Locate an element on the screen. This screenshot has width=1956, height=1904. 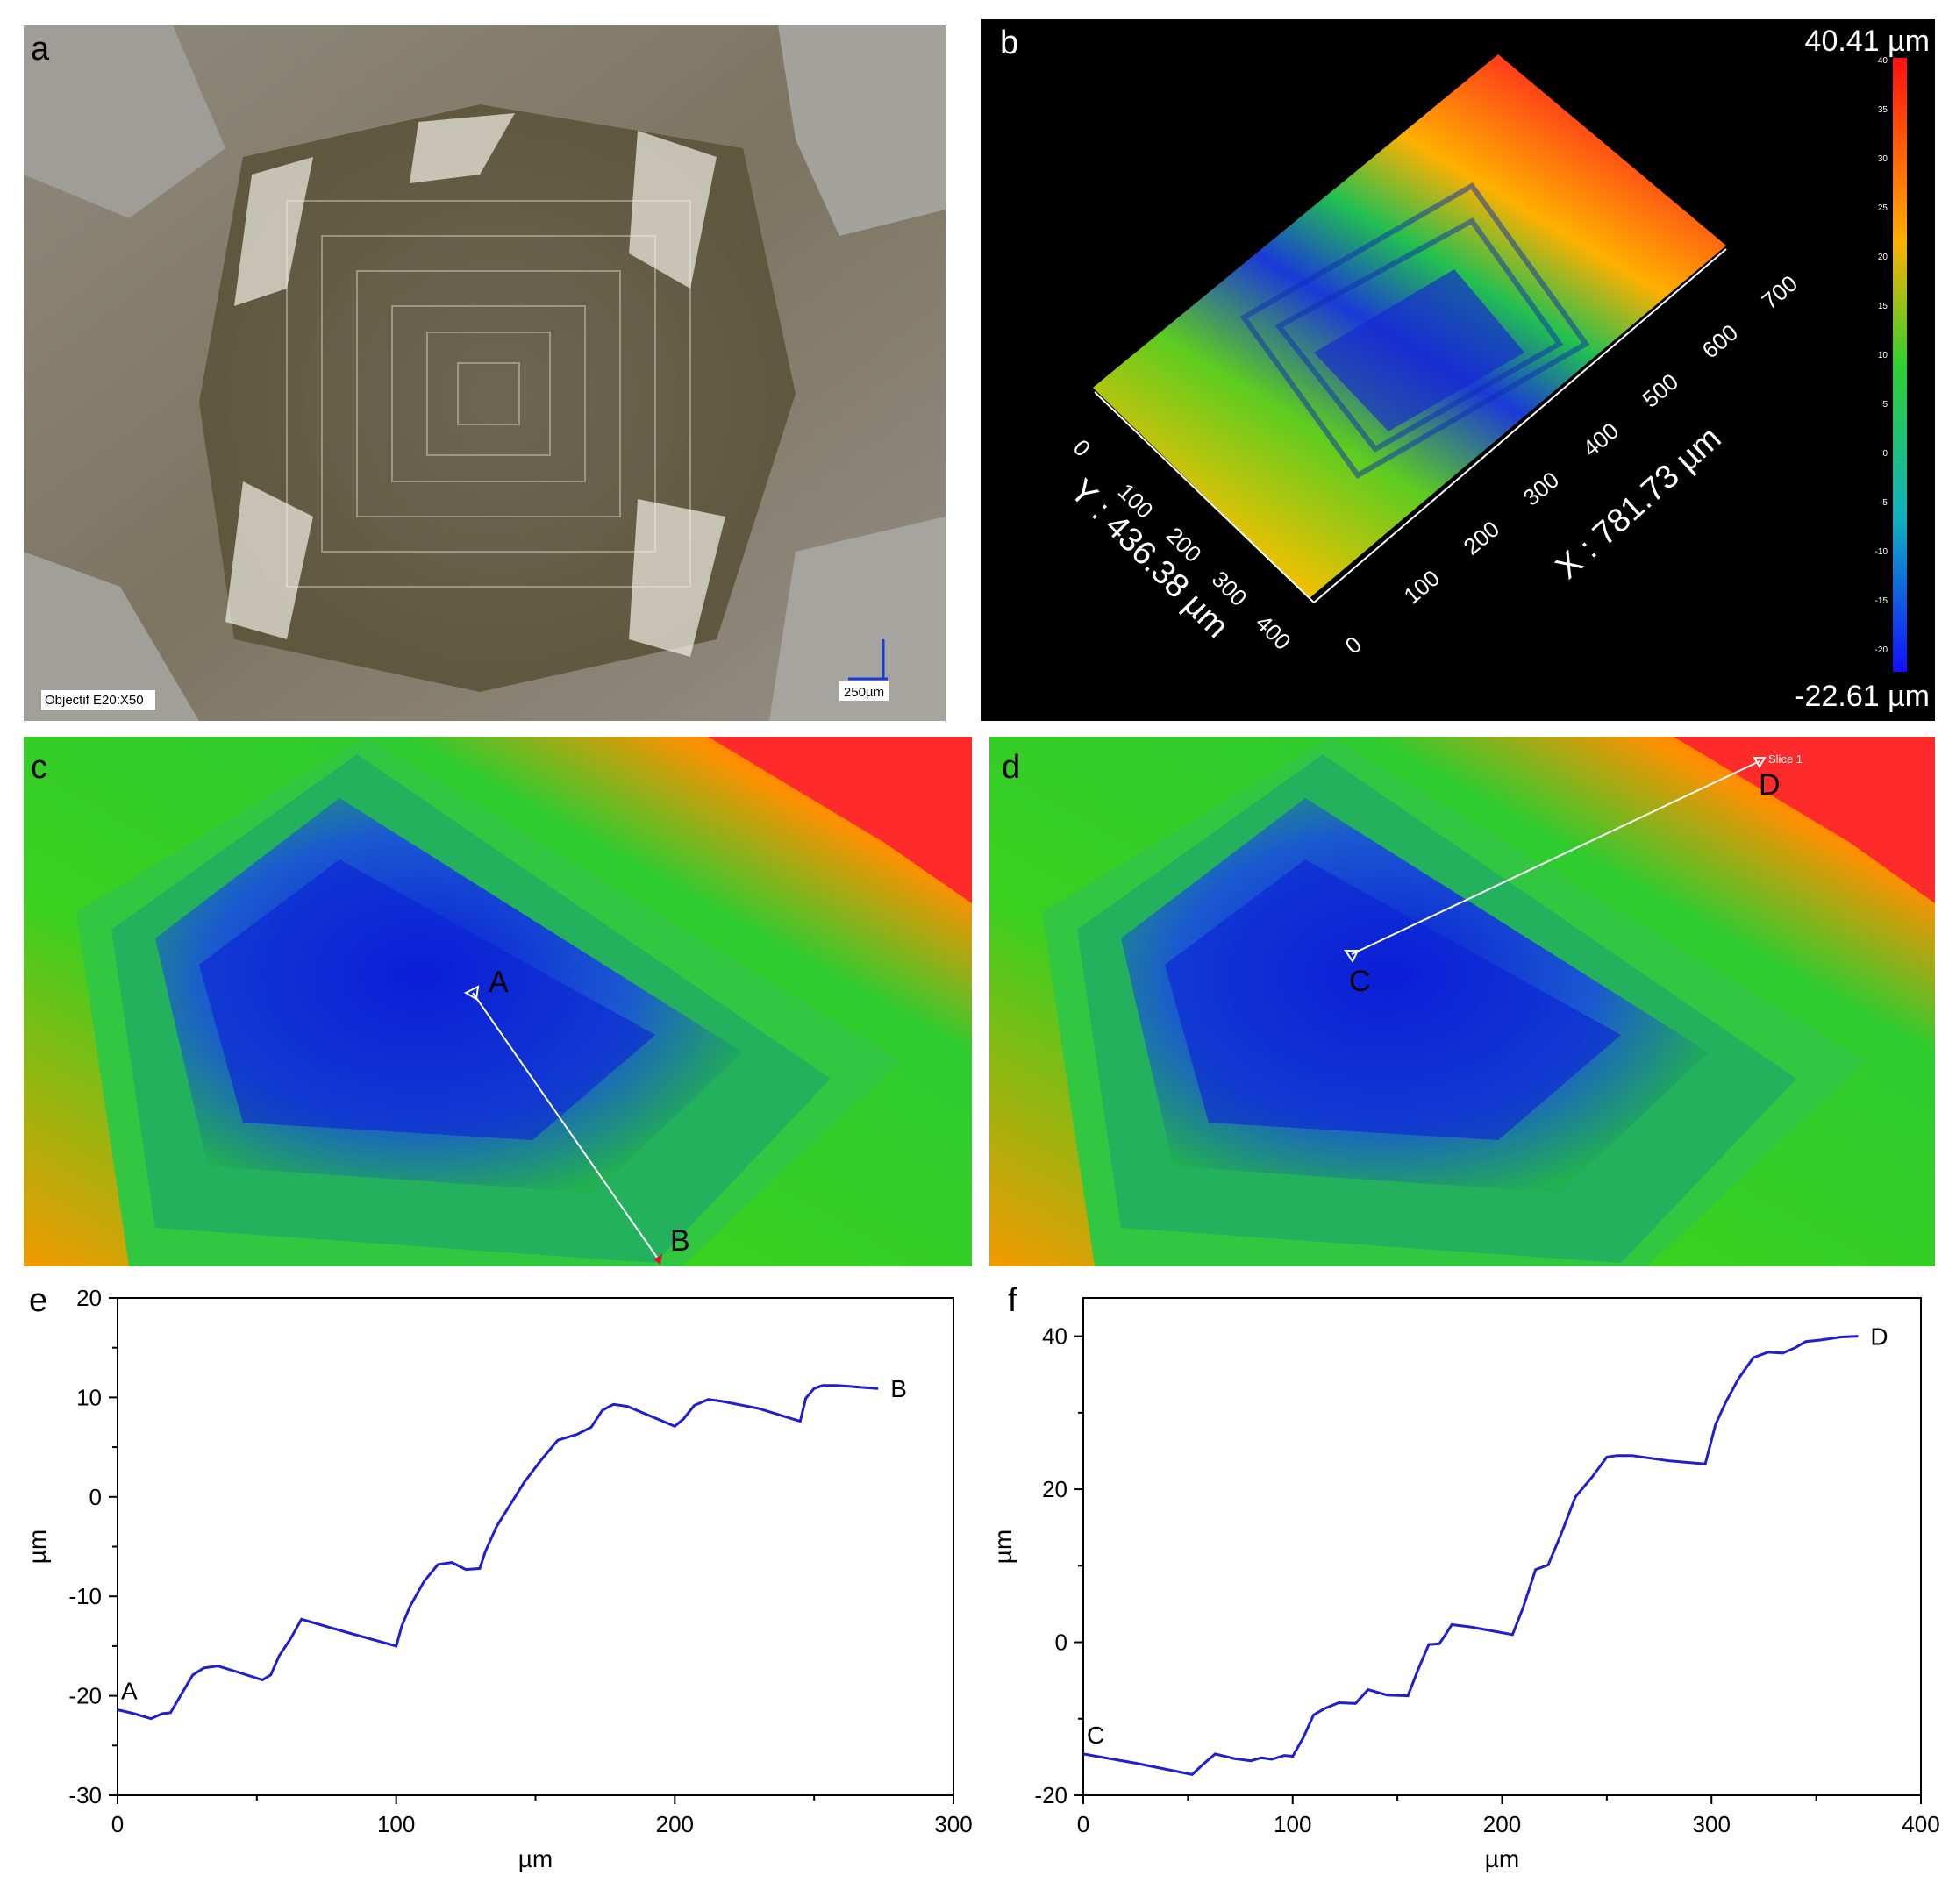
profile-start-label: C is located at coordinates (1095, 1735).